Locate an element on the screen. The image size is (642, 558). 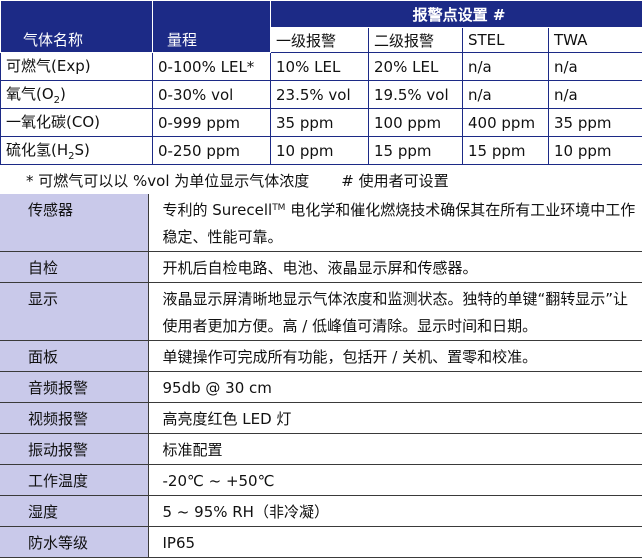
high-alarm-cell: 20% LEL is located at coordinates (416, 67).